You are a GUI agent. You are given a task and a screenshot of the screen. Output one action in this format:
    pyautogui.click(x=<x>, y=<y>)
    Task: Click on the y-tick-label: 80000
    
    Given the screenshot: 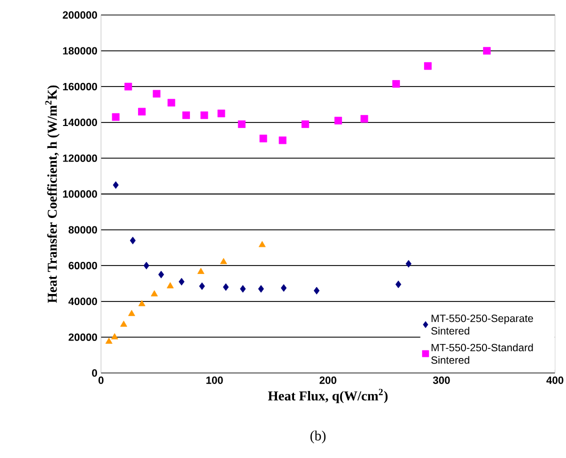 What is the action you would take?
    pyautogui.click(x=83, y=230)
    